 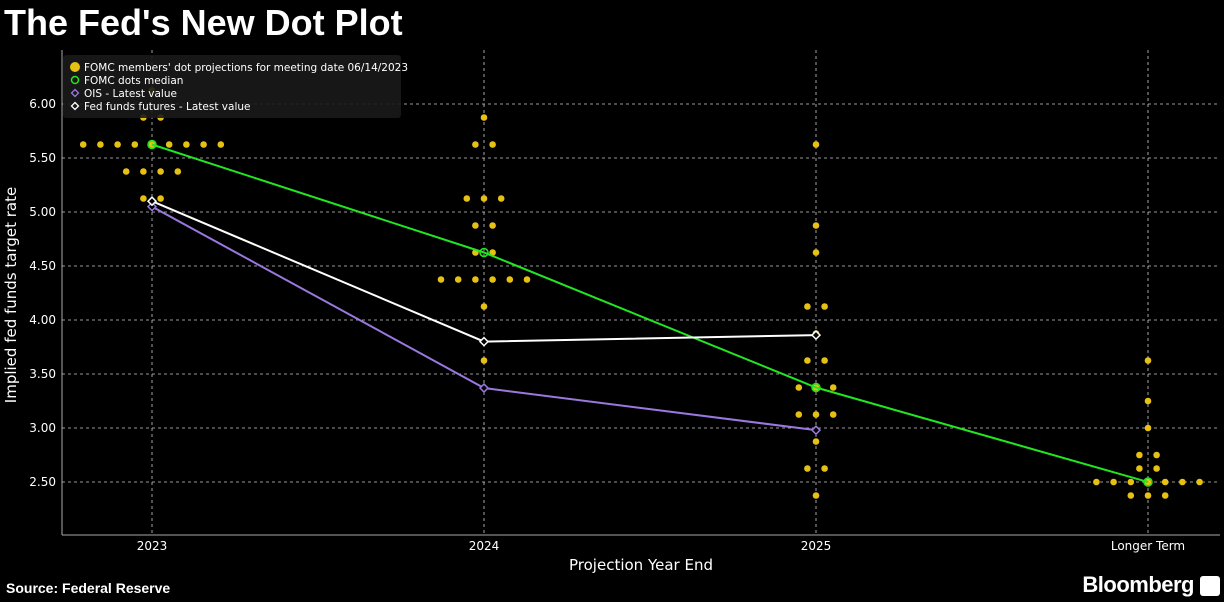 What do you see at coordinates (484, 546) in the screenshot?
I see `x-tick-label: 2024` at bounding box center [484, 546].